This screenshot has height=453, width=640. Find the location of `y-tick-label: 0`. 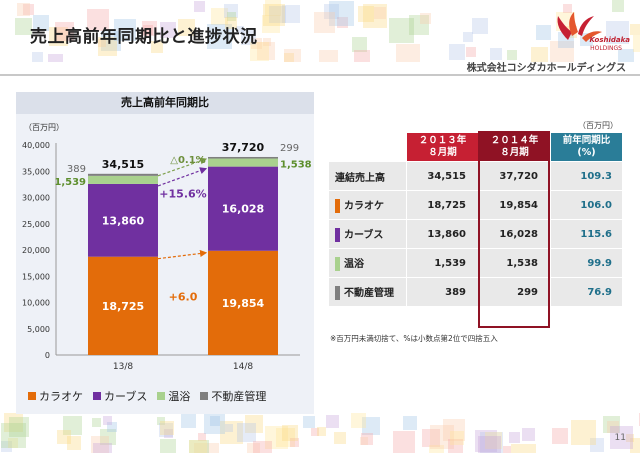

y-tick-label: 0 is located at coordinates (47, 355).